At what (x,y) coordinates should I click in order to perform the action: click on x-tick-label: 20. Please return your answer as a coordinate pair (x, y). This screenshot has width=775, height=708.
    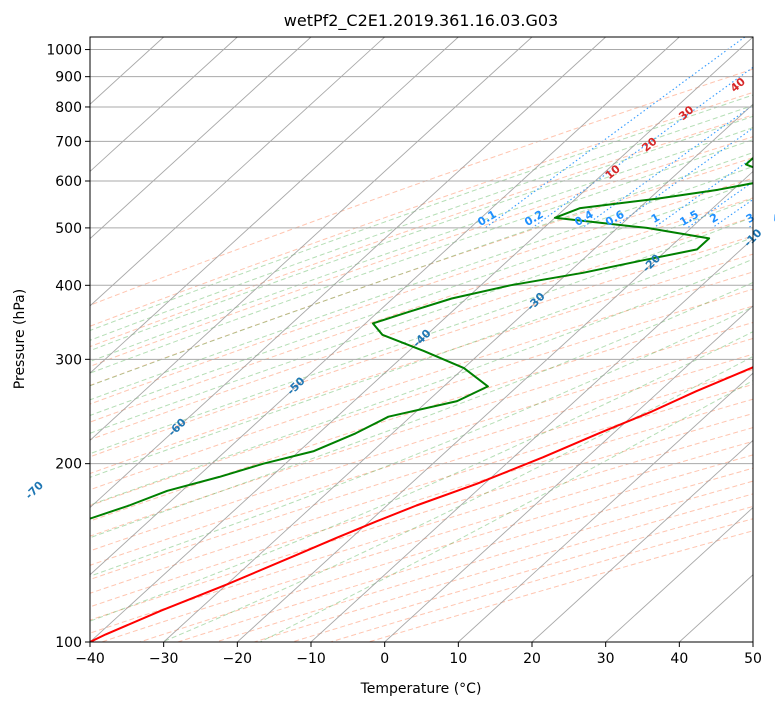
    Looking at the image, I should click on (532, 659).